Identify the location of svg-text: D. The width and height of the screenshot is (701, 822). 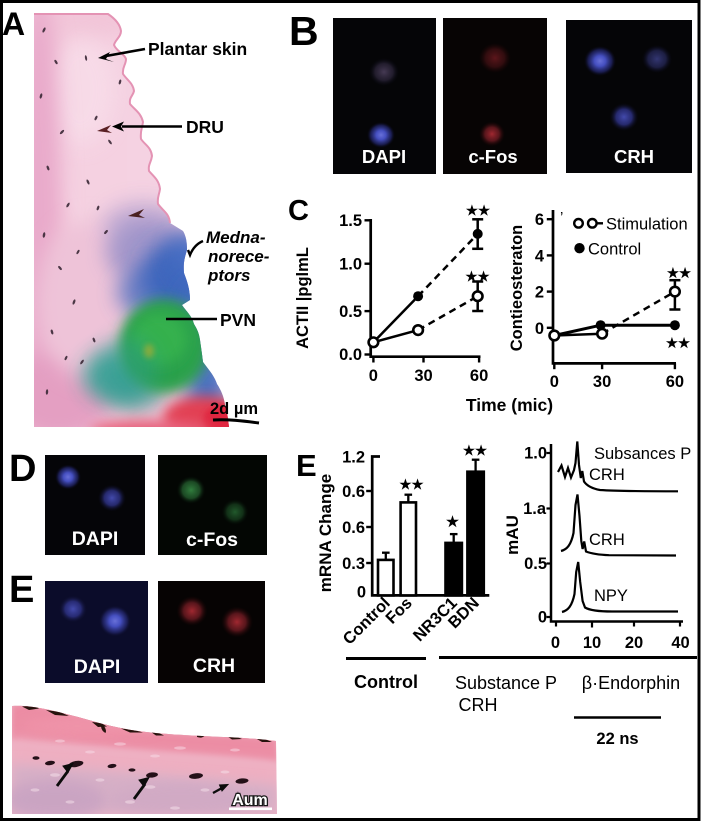
(22, 469).